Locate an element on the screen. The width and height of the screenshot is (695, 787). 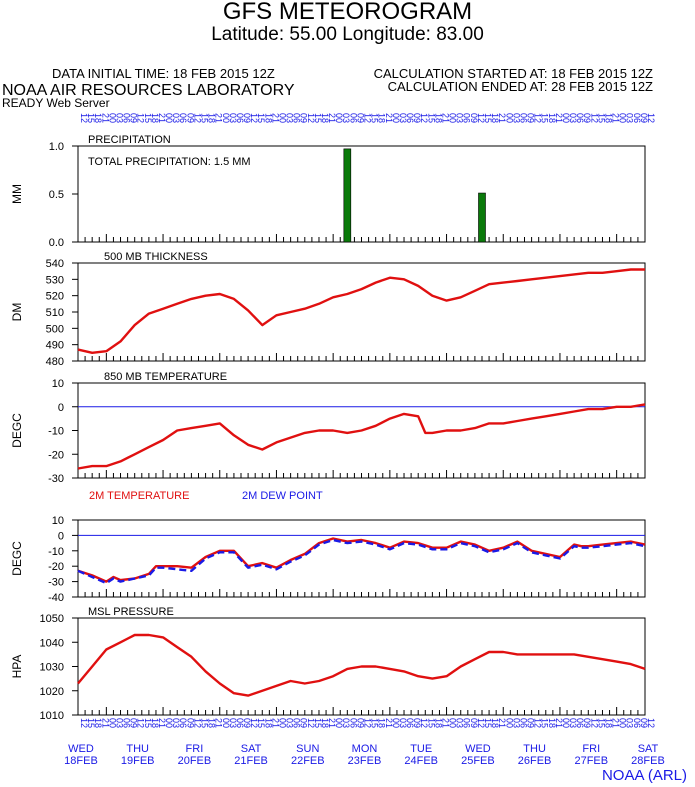
y-tick-label: 530 is located at coordinates (55, 280).